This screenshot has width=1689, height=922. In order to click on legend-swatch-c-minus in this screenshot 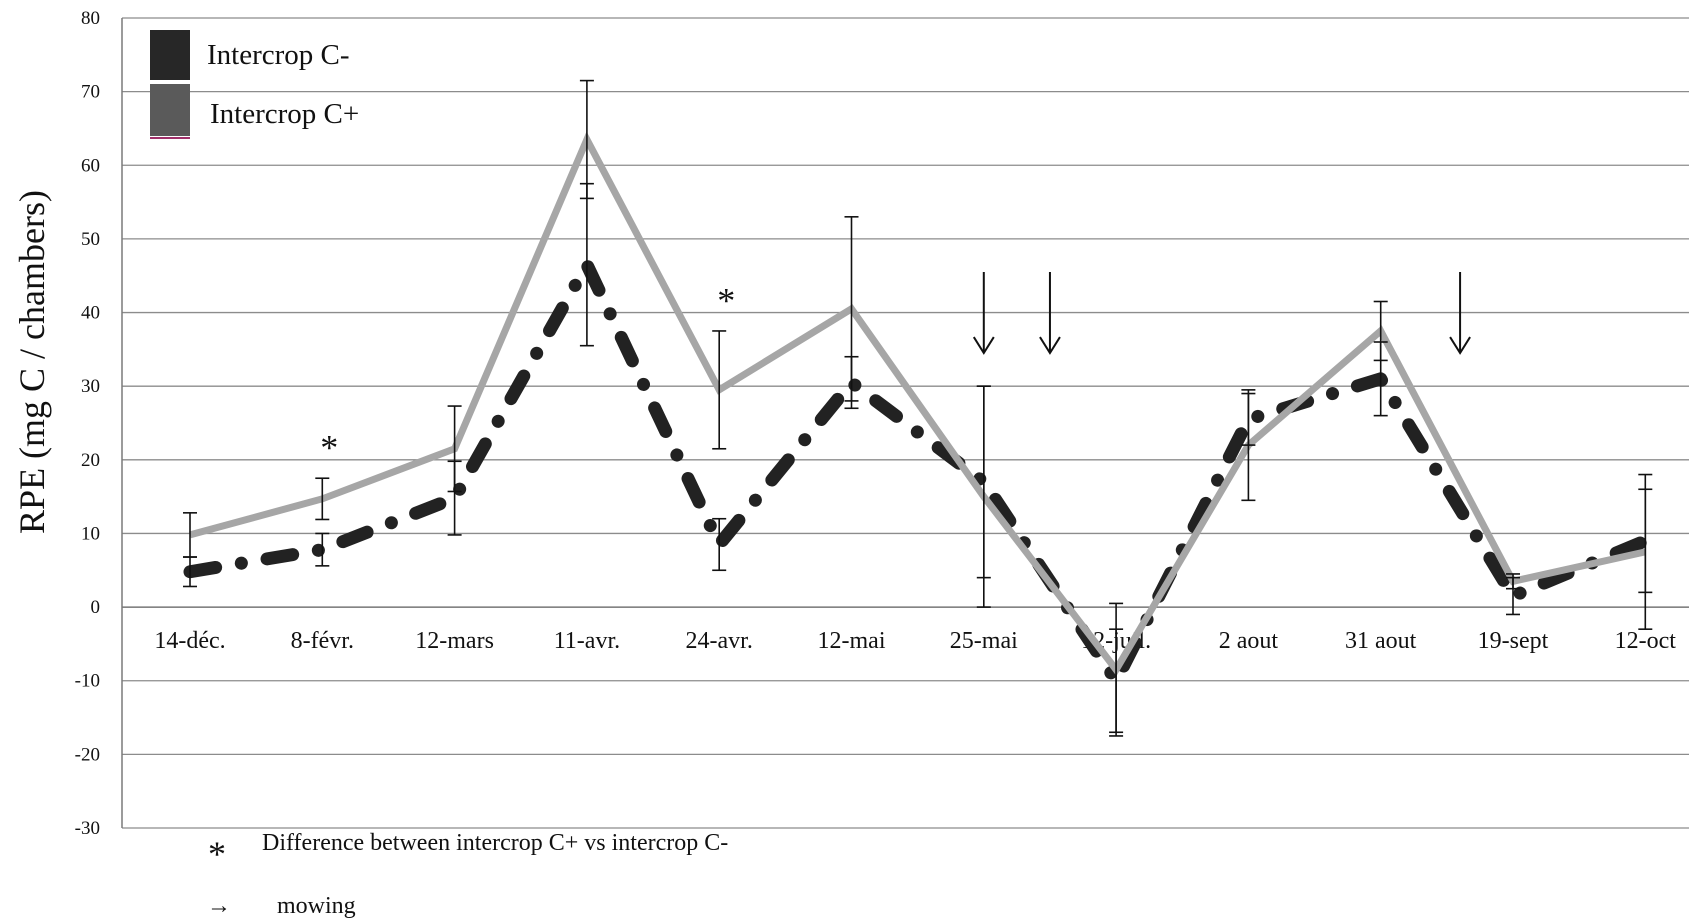, I will do `click(170, 55)`.